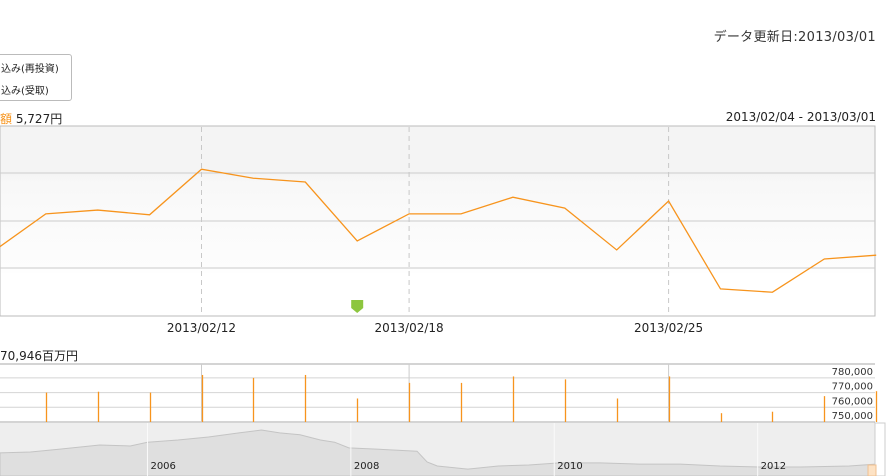 The height and width of the screenshot is (476, 892). Describe the element at coordinates (409, 328) in the screenshot. I see `x-tick-label: 2013/02/18` at that location.